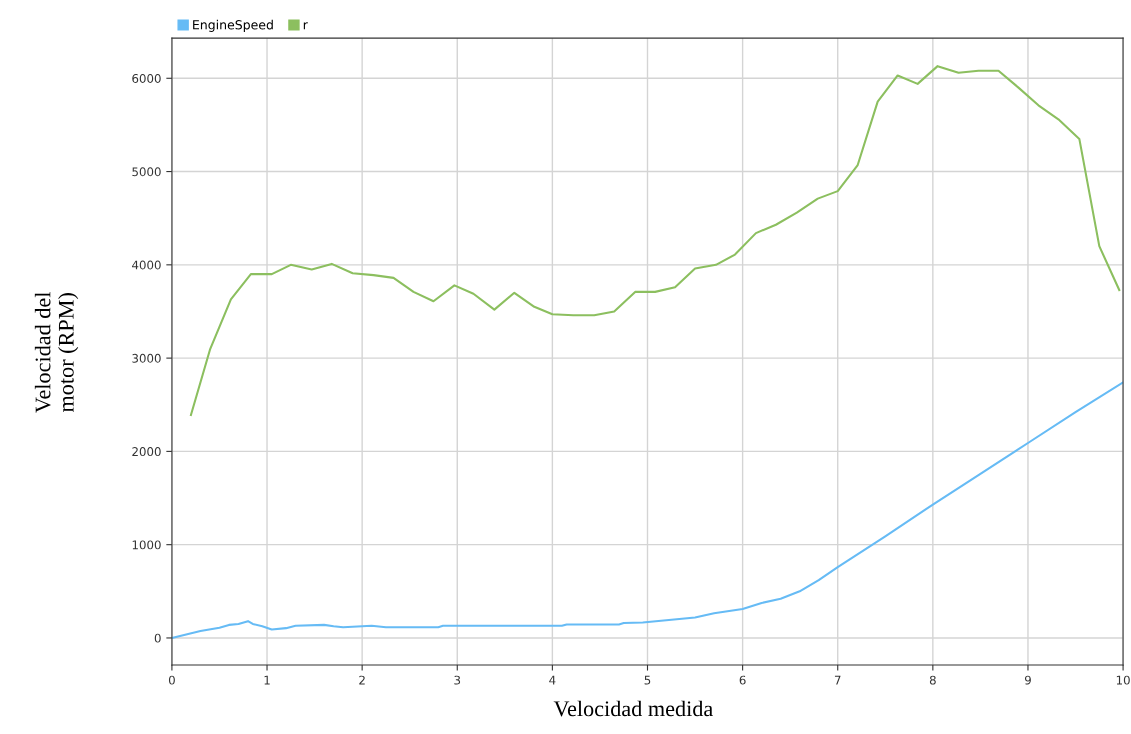 The height and width of the screenshot is (734, 1131). I want to click on y-axis-title: Velocidad del motor (RPM), so click(56, 352).